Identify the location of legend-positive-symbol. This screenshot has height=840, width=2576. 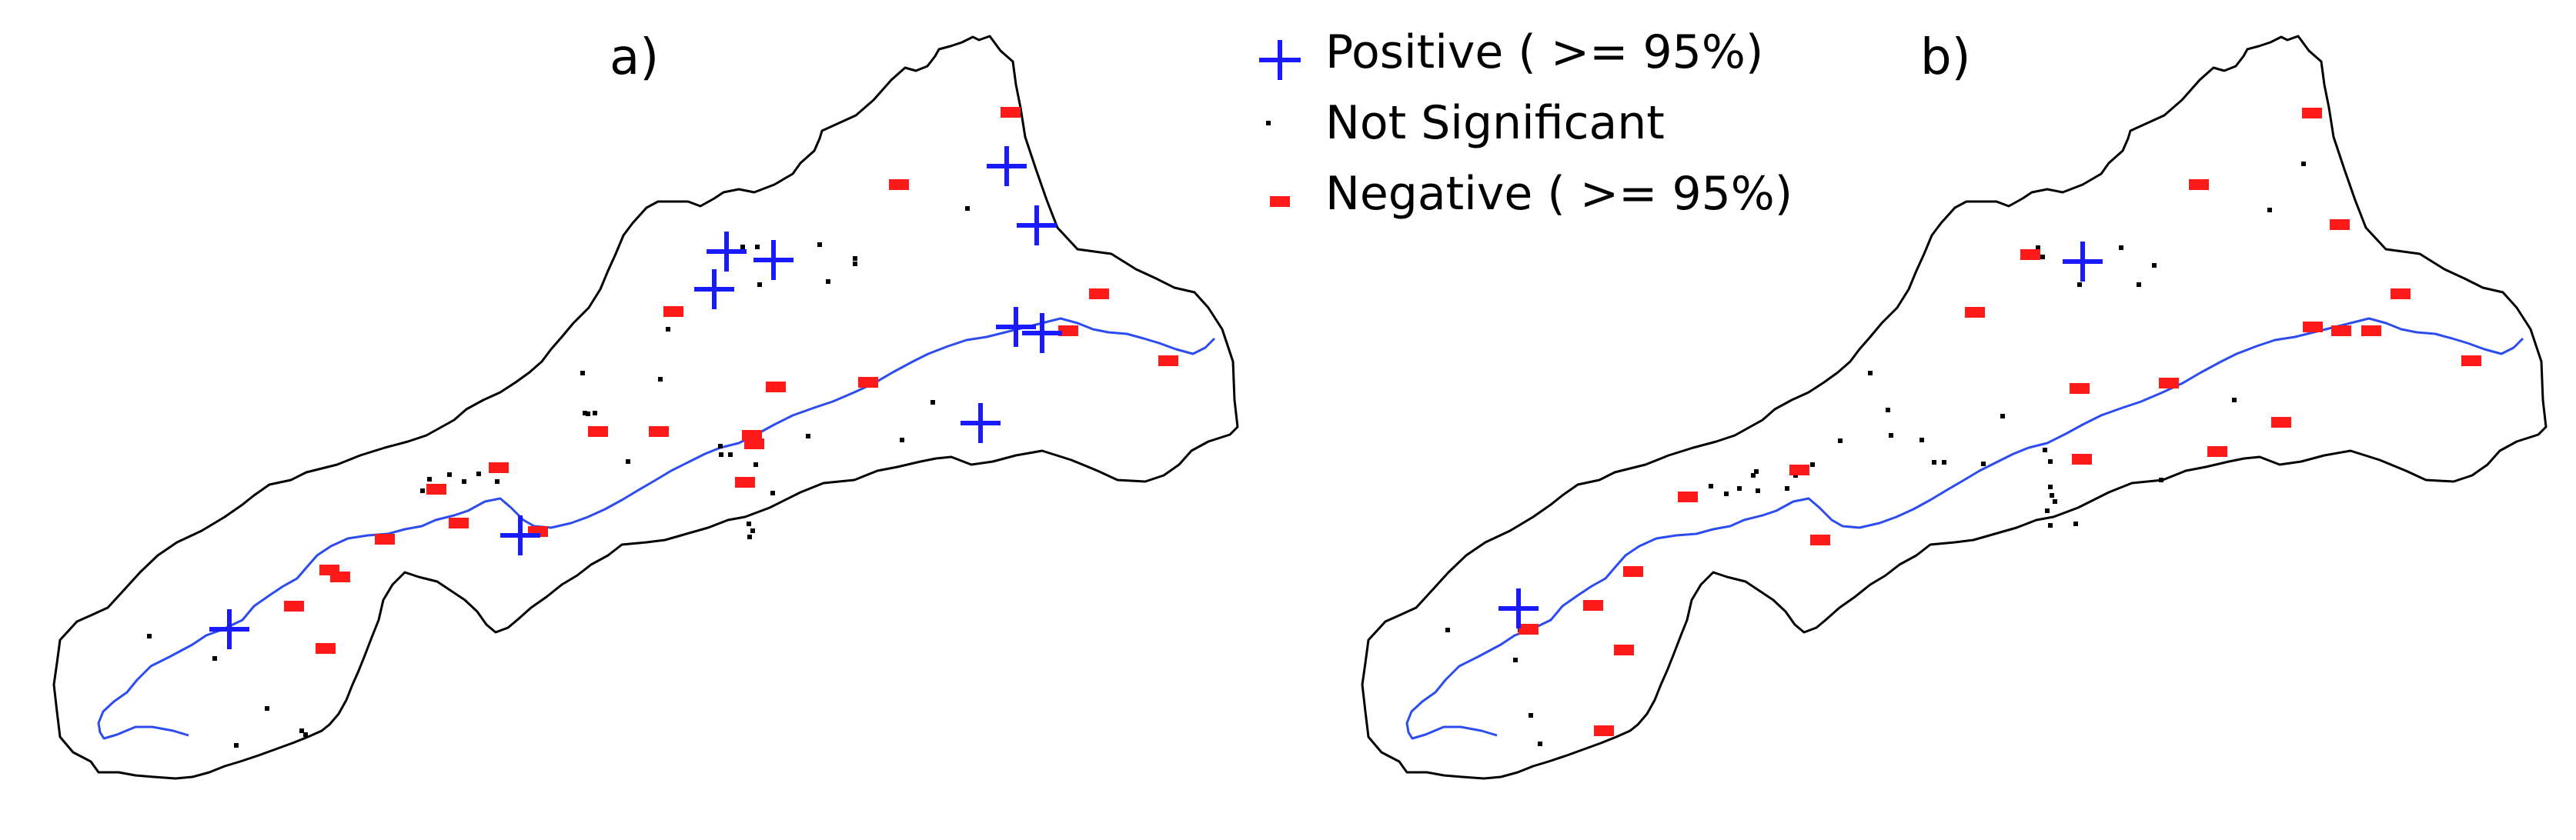
(1280, 60).